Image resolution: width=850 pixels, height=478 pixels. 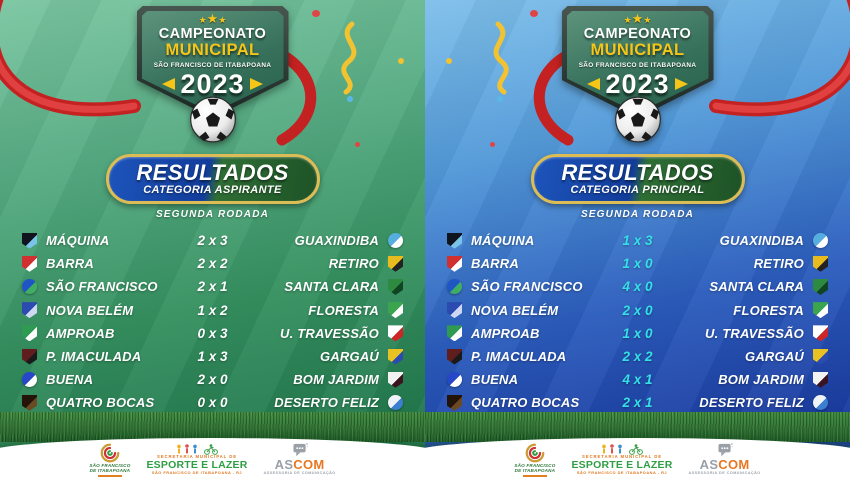 I want to click on match-row: P. IMACULADA 2 x 2 GARGAÚ, so click(x=637, y=356).